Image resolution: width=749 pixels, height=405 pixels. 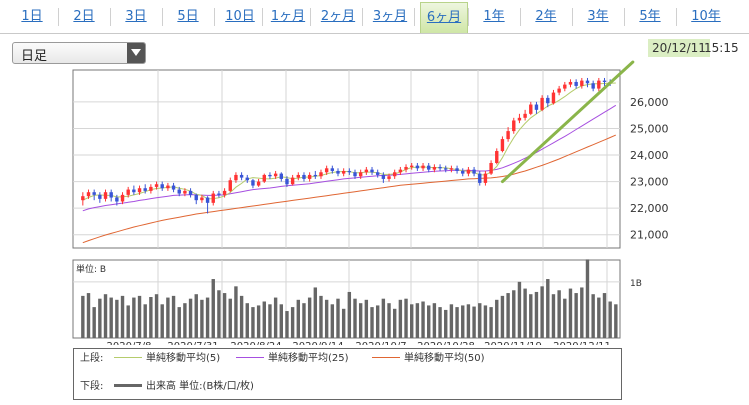 What do you see at coordinates (84, 16) in the screenshot?
I see `tab-period-1: 2日` at bounding box center [84, 16].